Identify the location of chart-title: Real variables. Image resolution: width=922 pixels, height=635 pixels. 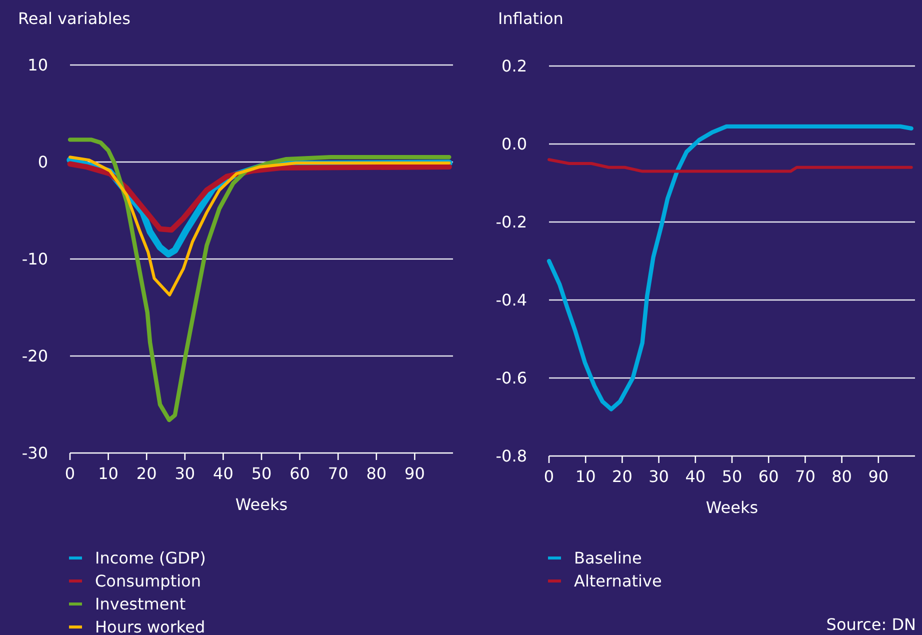
(74, 18).